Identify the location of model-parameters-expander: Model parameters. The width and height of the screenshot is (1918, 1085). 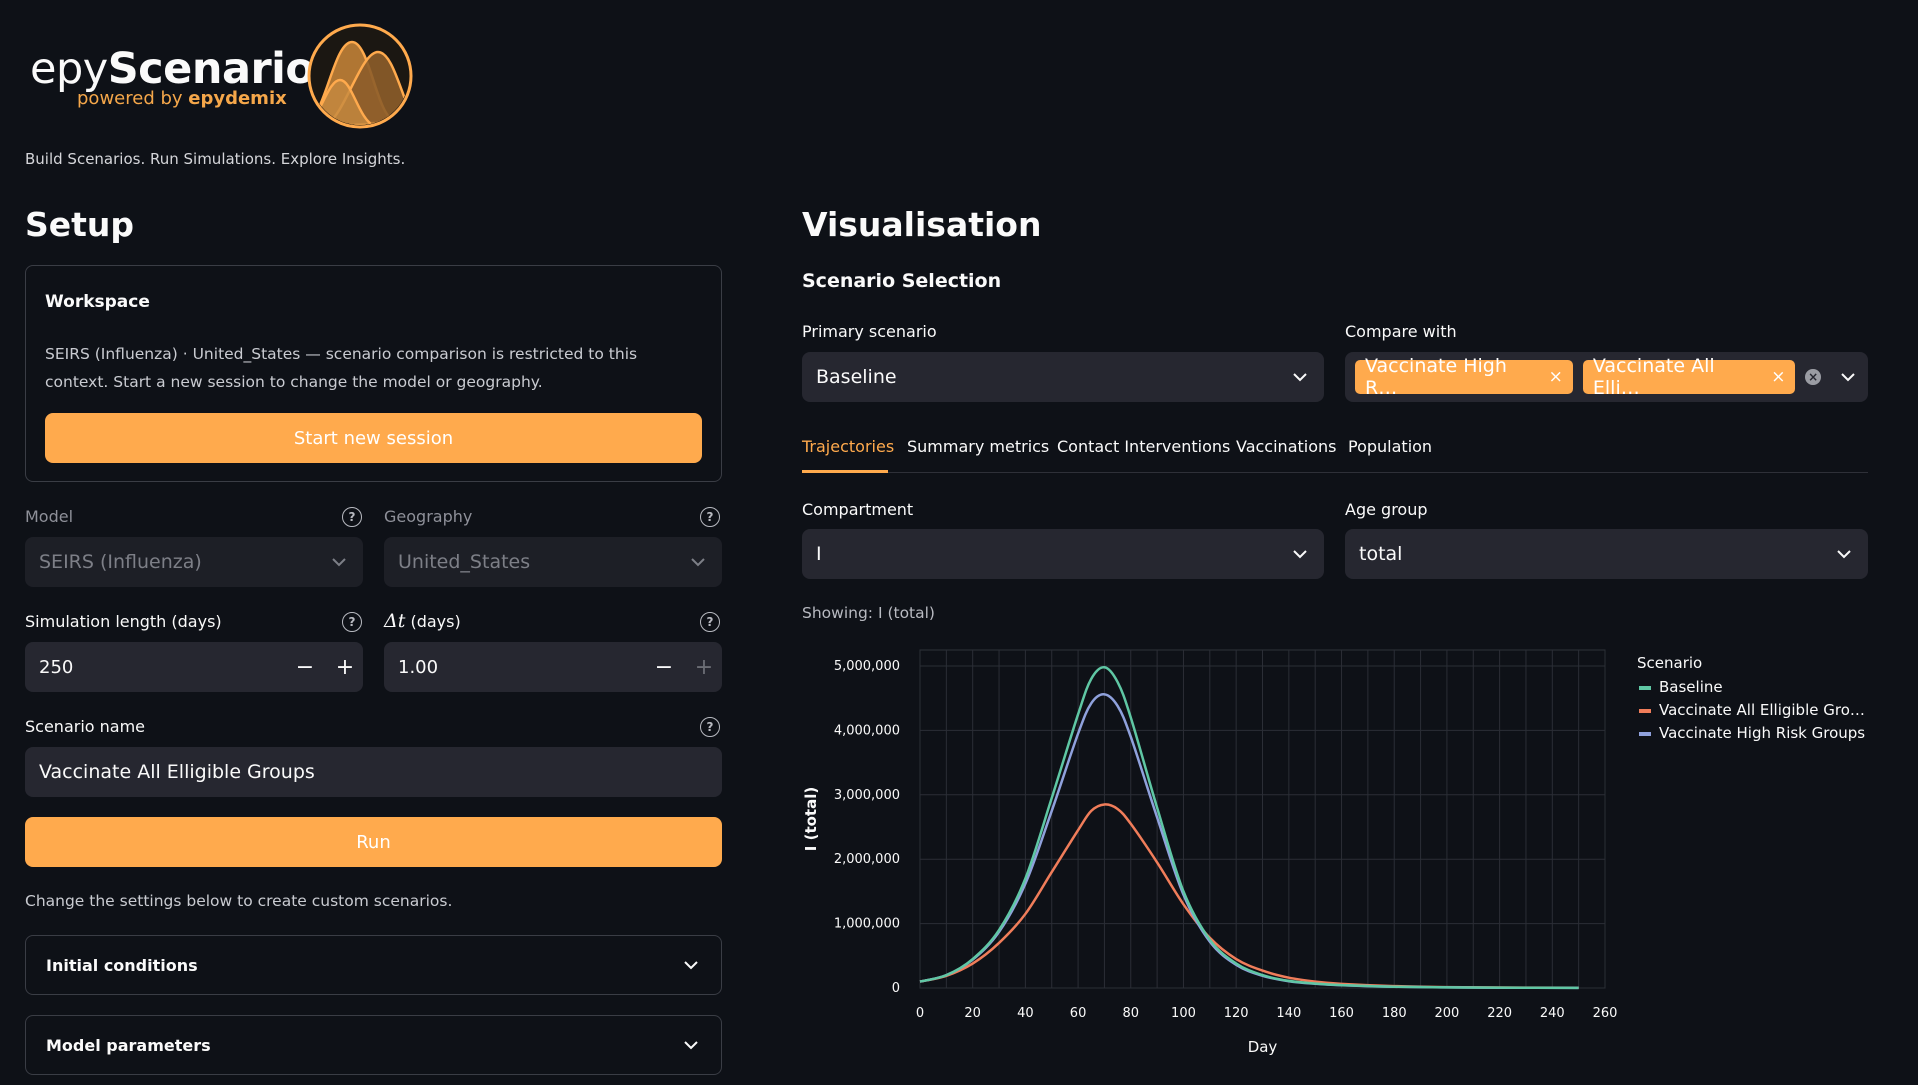
(373, 1045).